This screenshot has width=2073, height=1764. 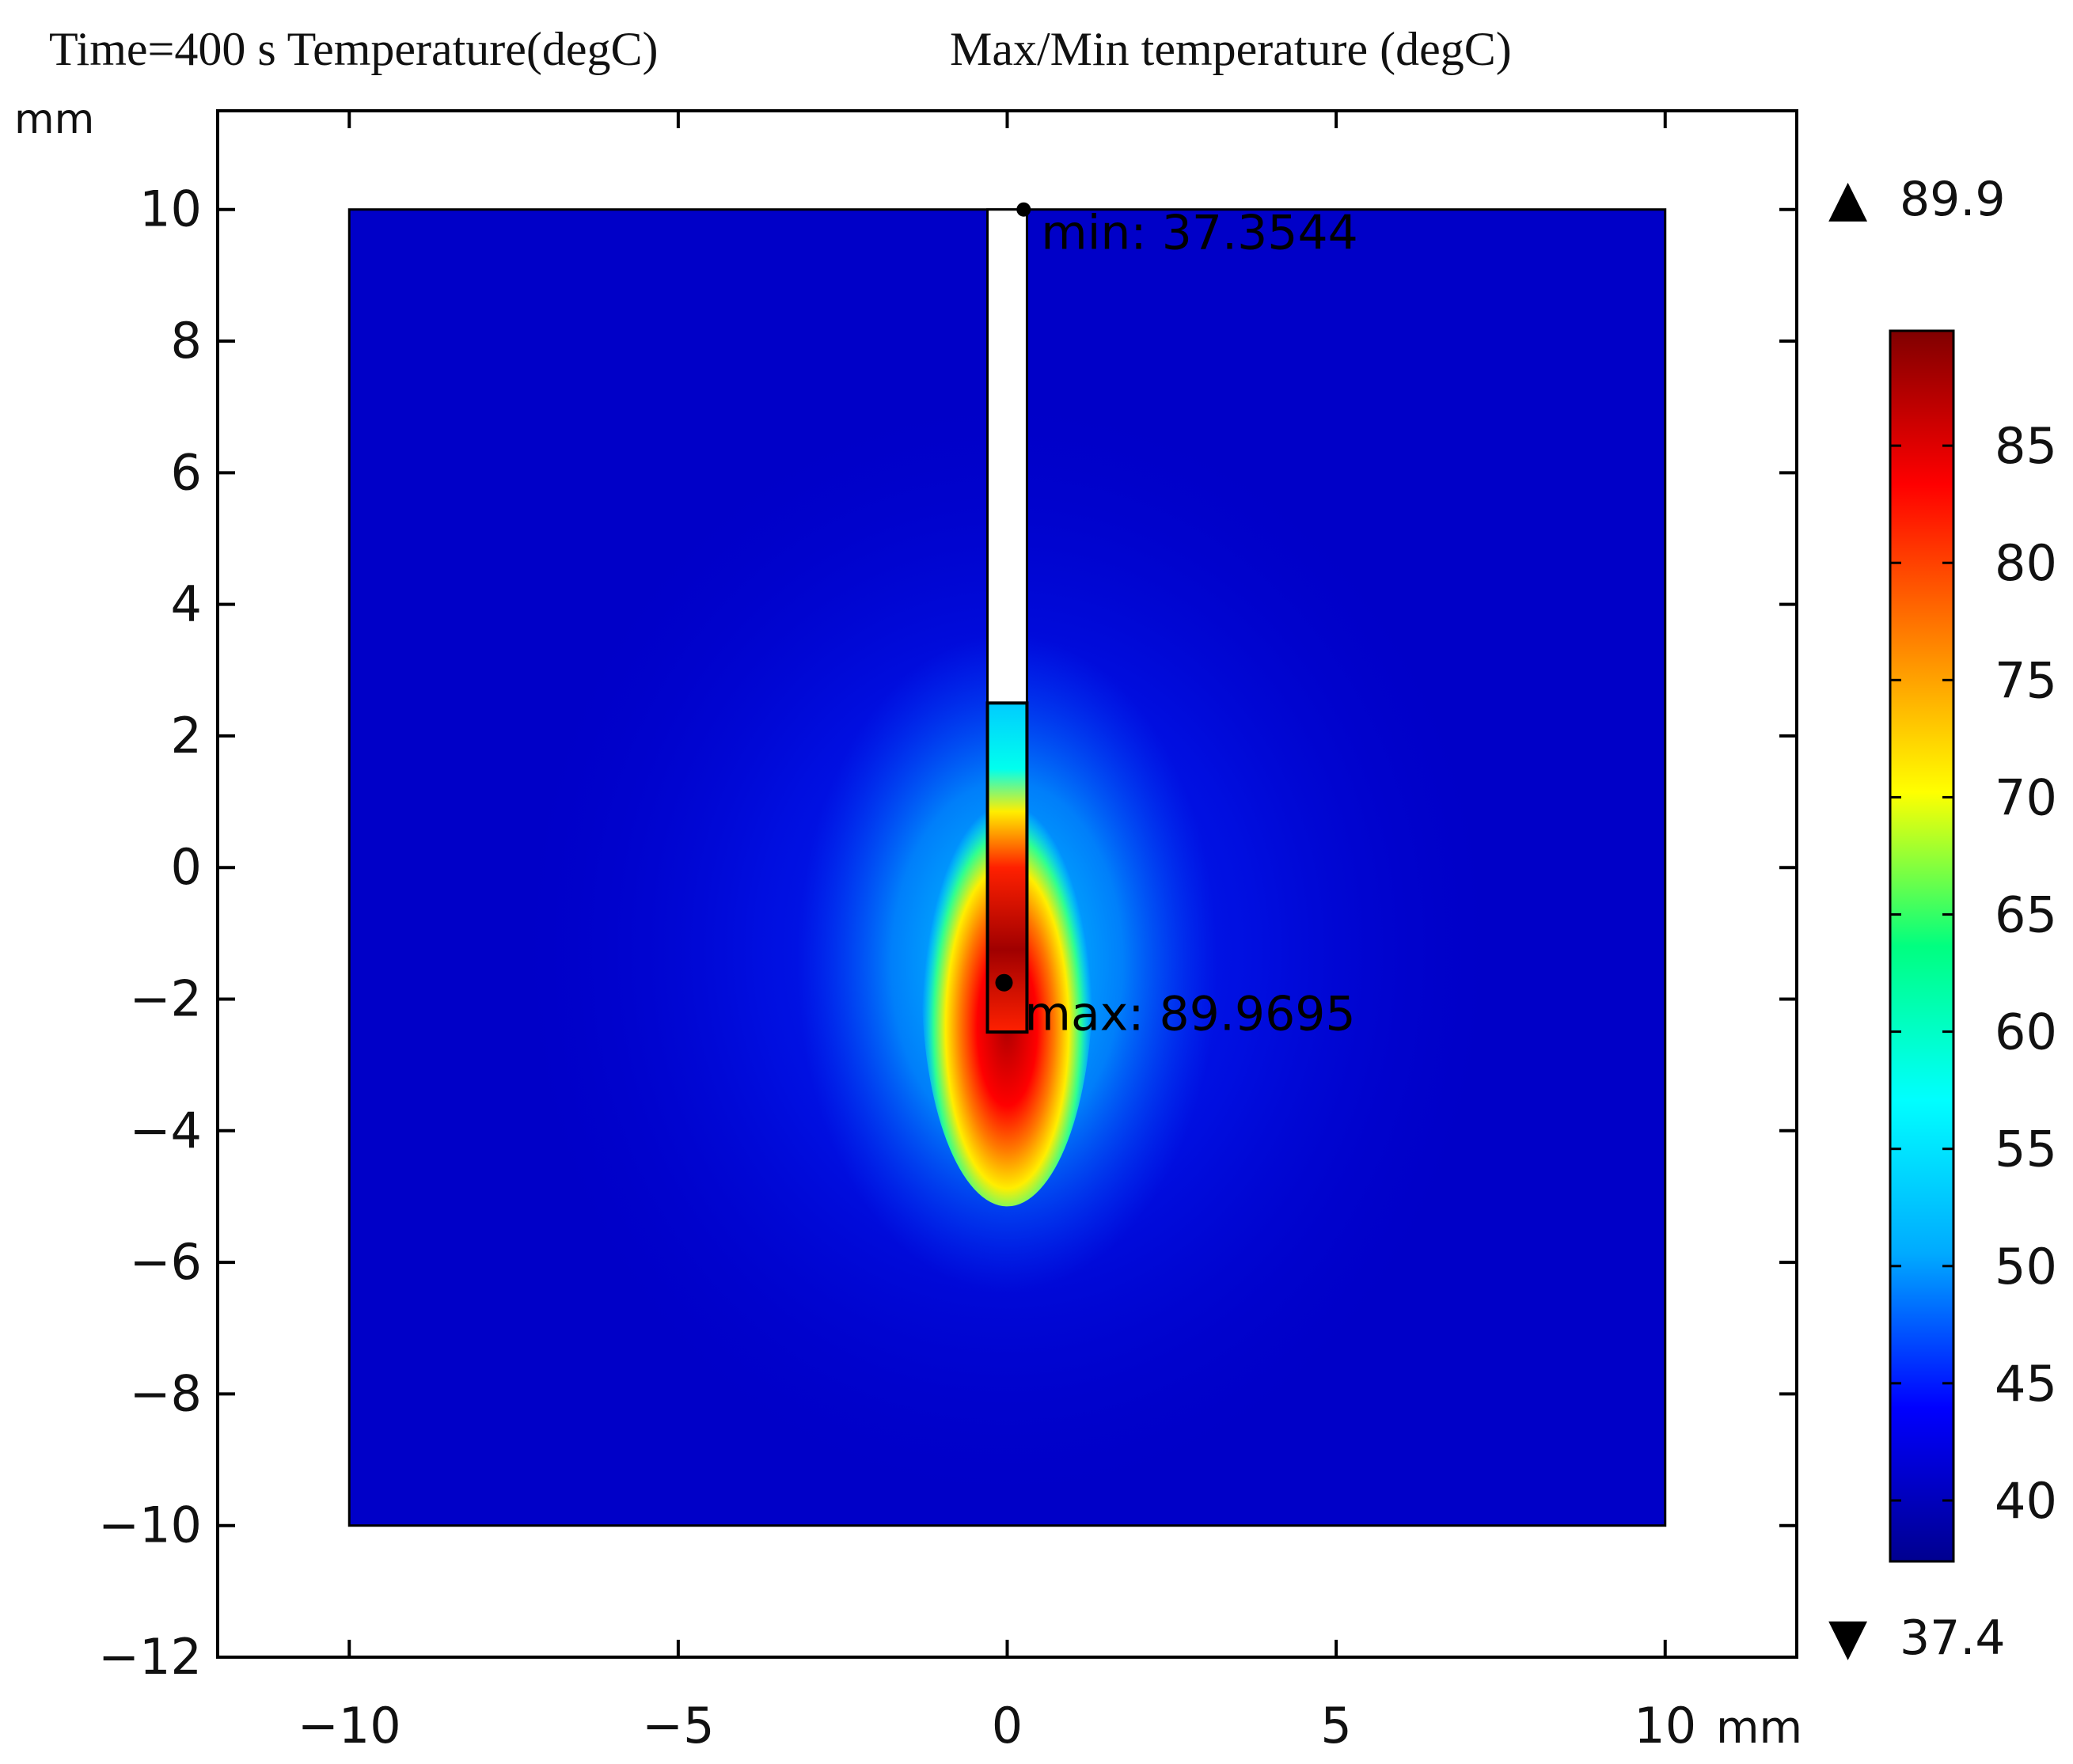 What do you see at coordinates (166, 999) in the screenshot?
I see `y-tick-label: −2` at bounding box center [166, 999].